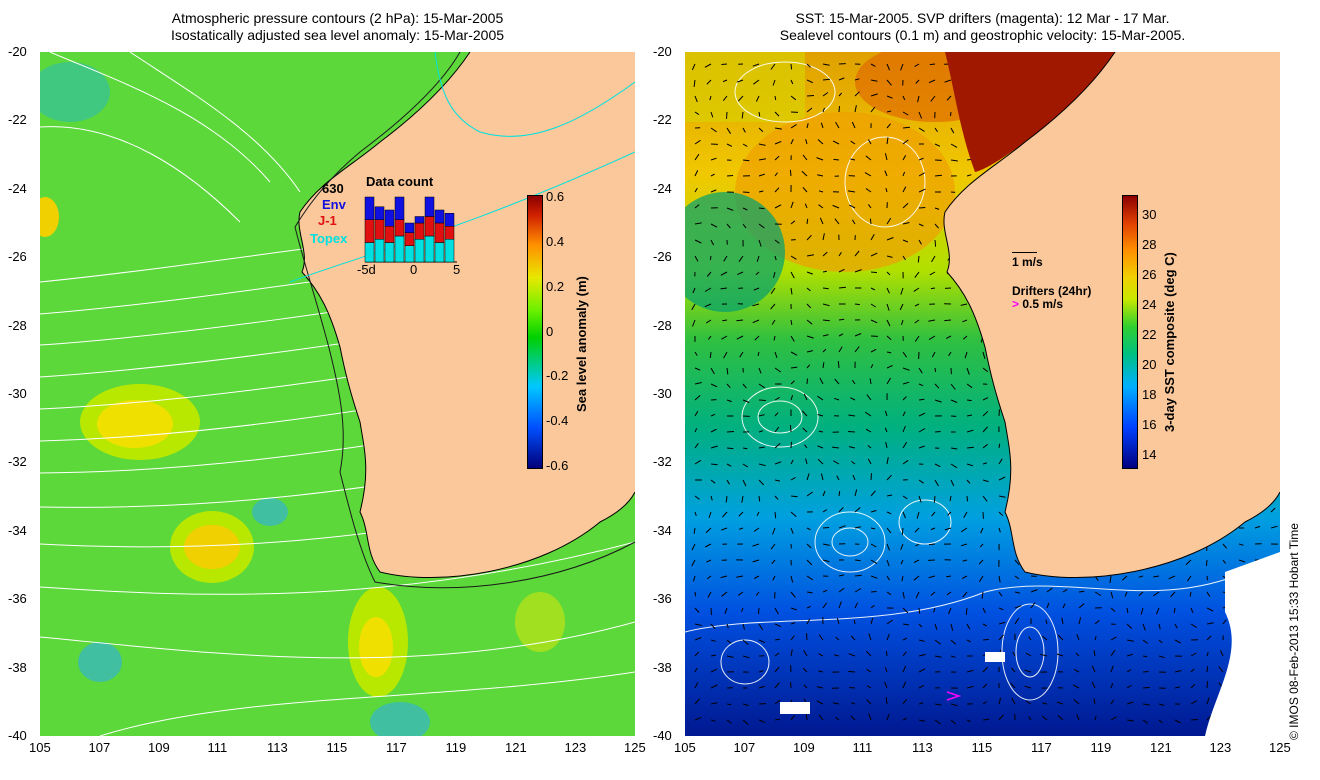 The height and width of the screenshot is (780, 1320). I want to click on colorbar-tick: 24, so click(1149, 304).